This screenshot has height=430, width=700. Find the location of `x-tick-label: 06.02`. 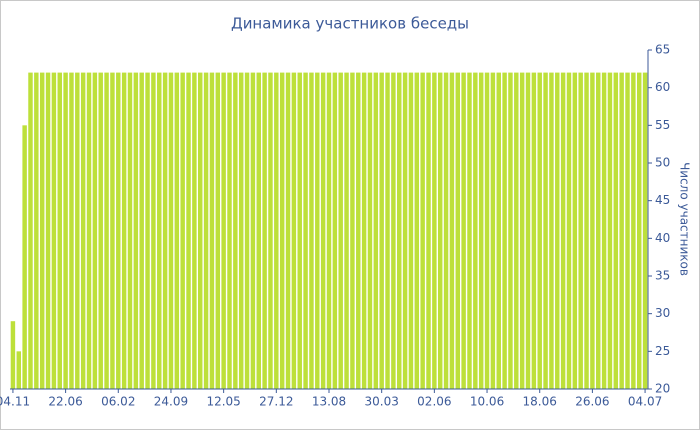

x-tick-label: 06.02 is located at coordinates (118, 402).